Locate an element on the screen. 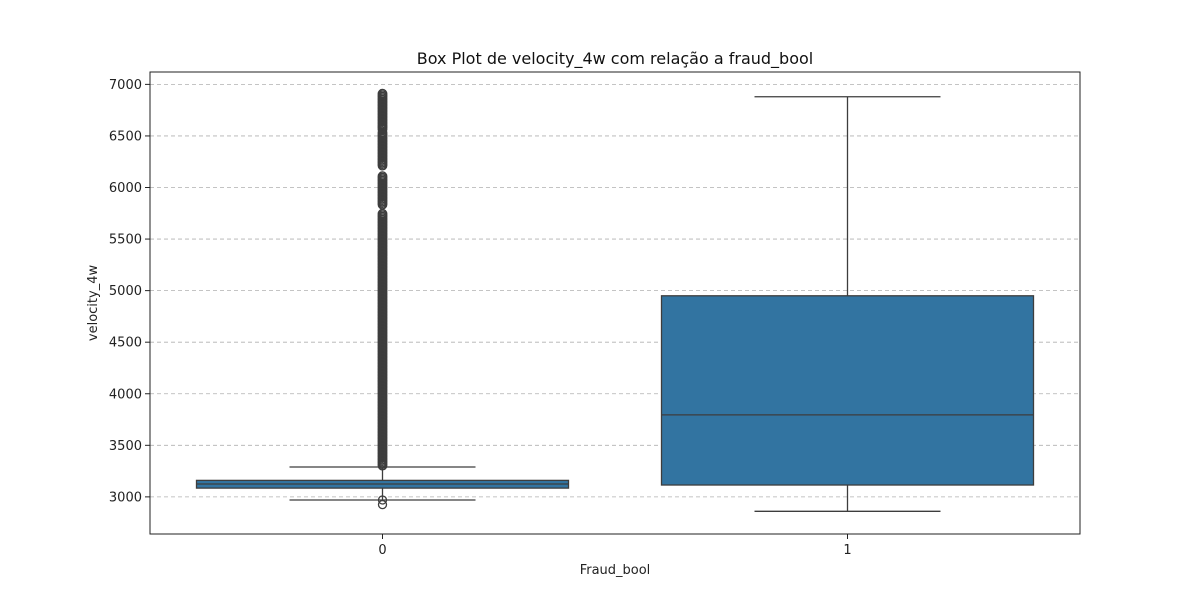  y-tick-label: 6500 is located at coordinates (125, 136).